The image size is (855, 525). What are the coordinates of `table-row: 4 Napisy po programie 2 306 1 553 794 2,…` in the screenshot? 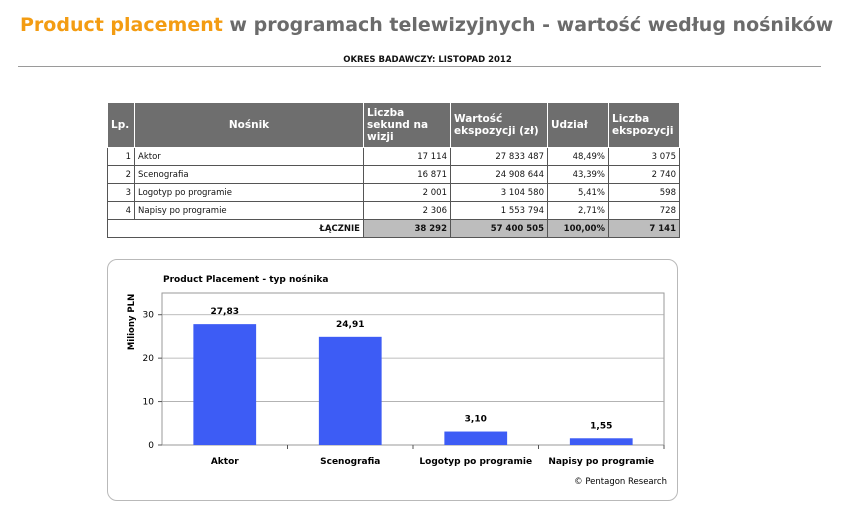 It's located at (393, 210).